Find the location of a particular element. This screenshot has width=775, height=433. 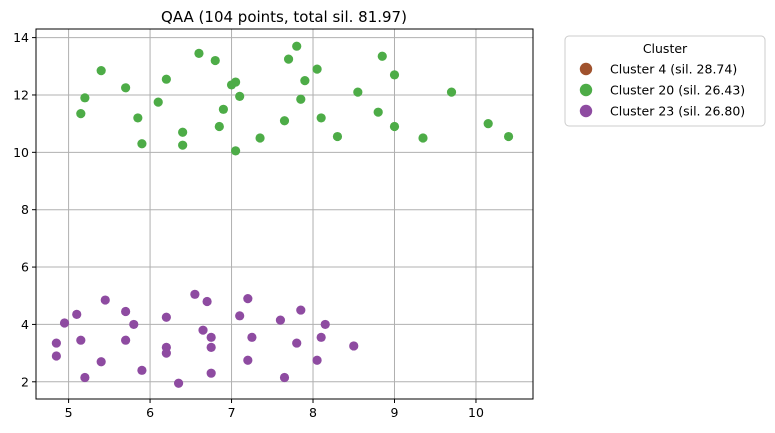

y-tick-label: 8 is located at coordinates (25, 209).